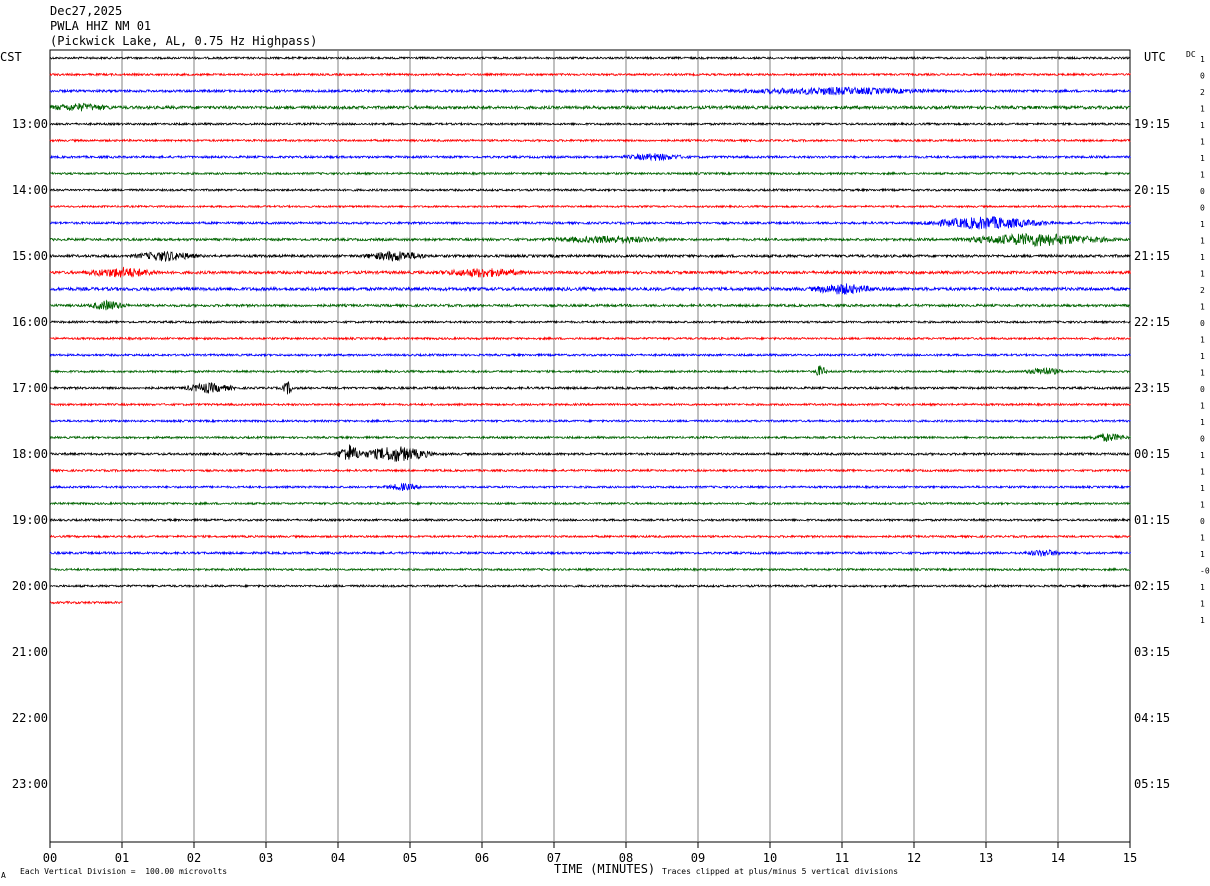 This screenshot has width=1210, height=886. Describe the element at coordinates (11, 57) in the screenshot. I see `left-timezone-label: CST` at that location.